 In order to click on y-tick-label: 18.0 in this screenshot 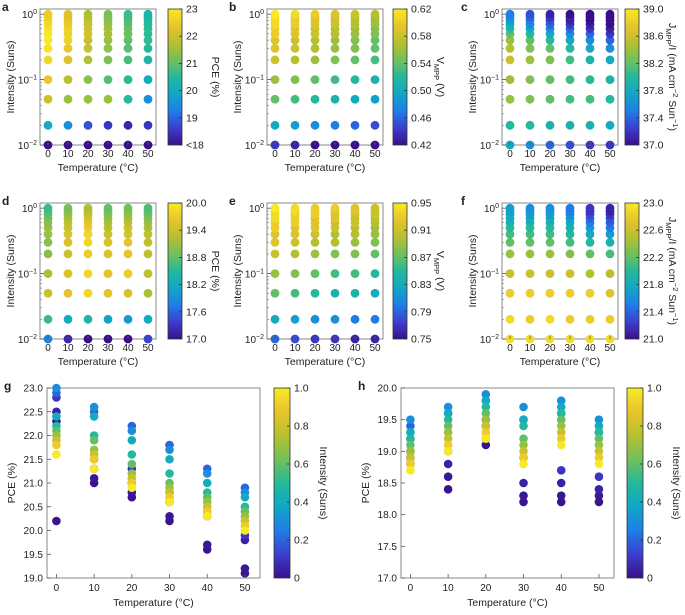, I will do `click(388, 515)`.